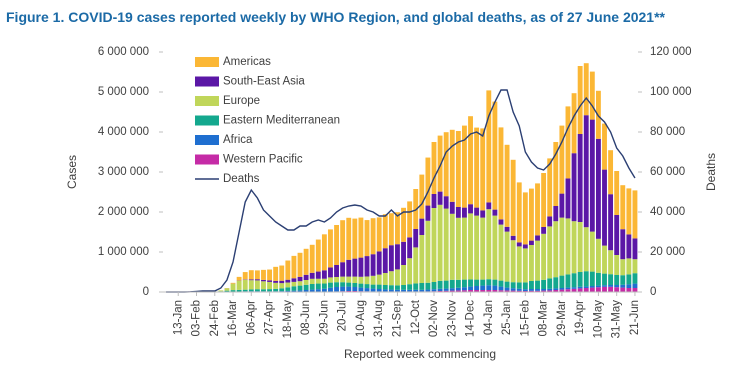 The height and width of the screenshot is (367, 748). I want to click on y-tick-label: 1 000 000, so click(123, 252).